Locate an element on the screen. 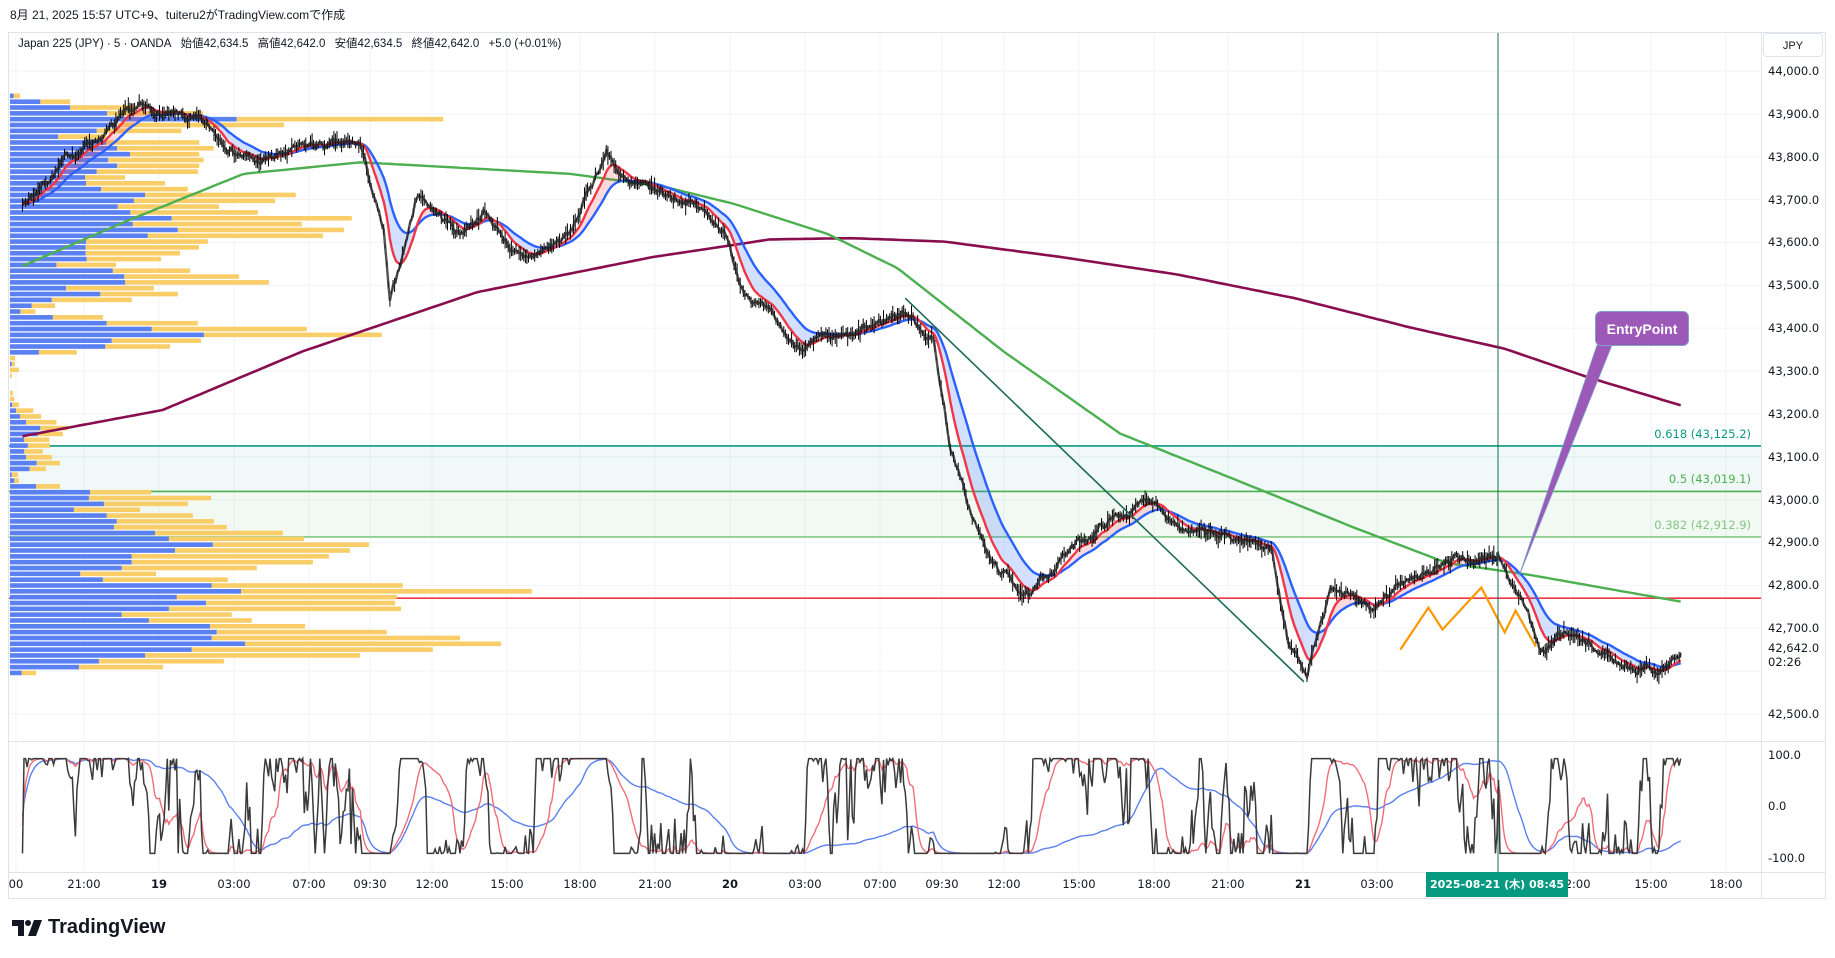 This screenshot has width=1835, height=958. price-tick-label: 43,600.0 is located at coordinates (1794, 242).